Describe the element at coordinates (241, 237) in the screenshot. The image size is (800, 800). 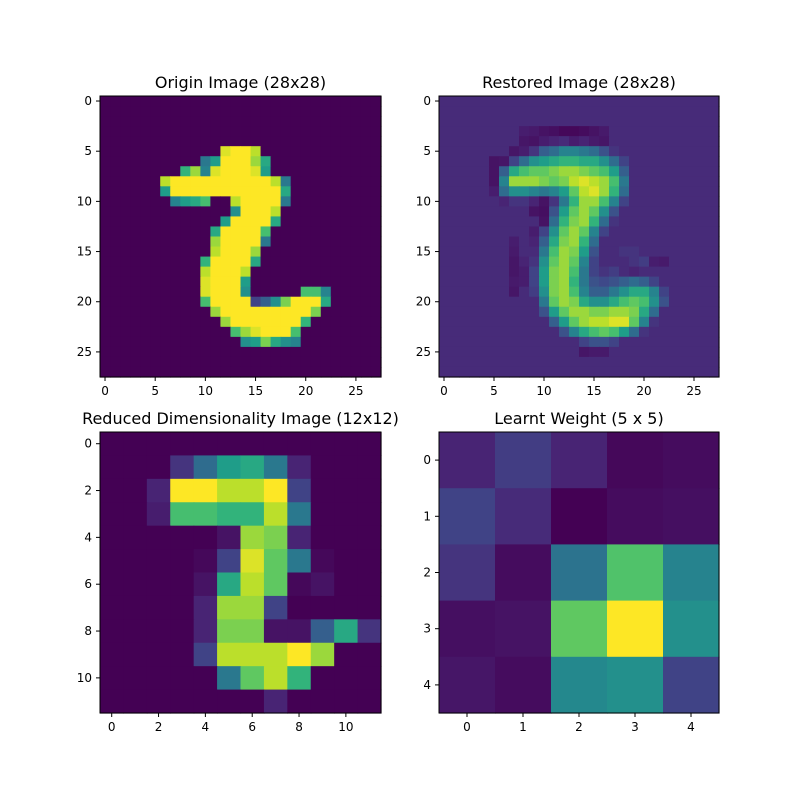
I see `heatmap-cells` at that location.